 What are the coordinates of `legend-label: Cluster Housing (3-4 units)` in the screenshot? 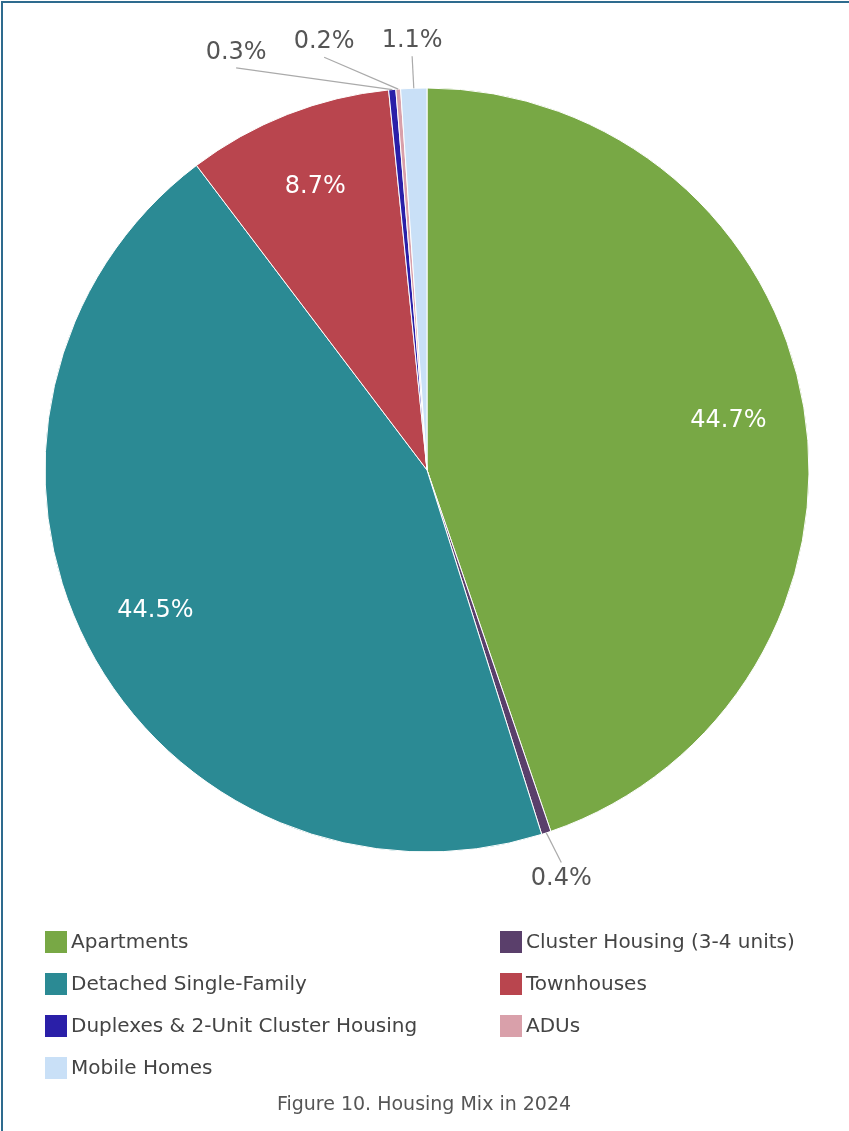 It's located at (660, 940).